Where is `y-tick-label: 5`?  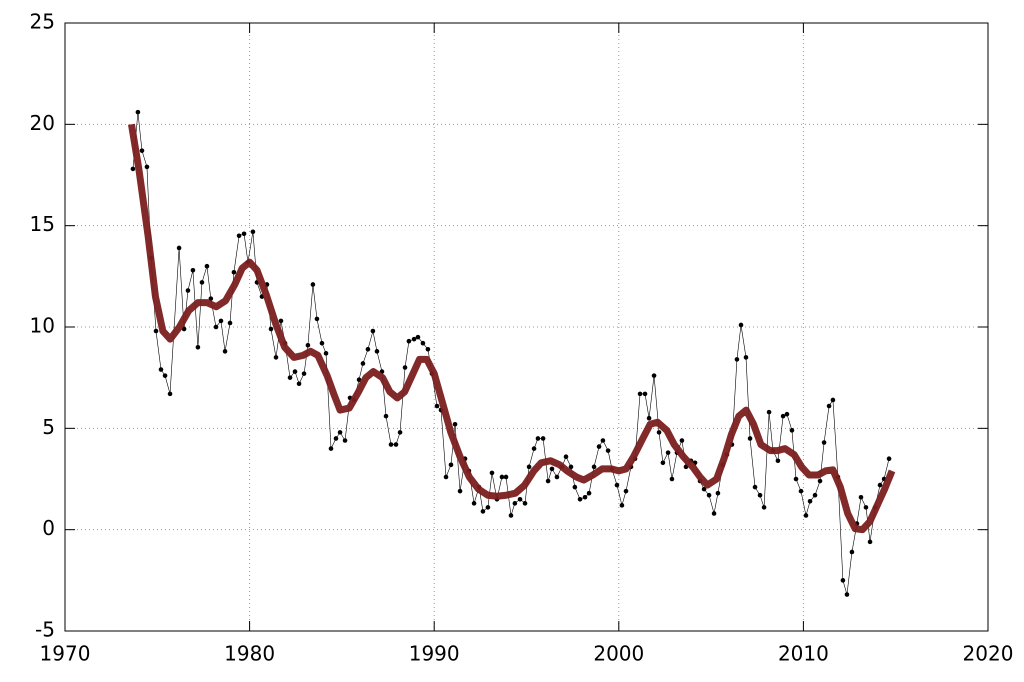
y-tick-label: 5 is located at coordinates (48, 427).